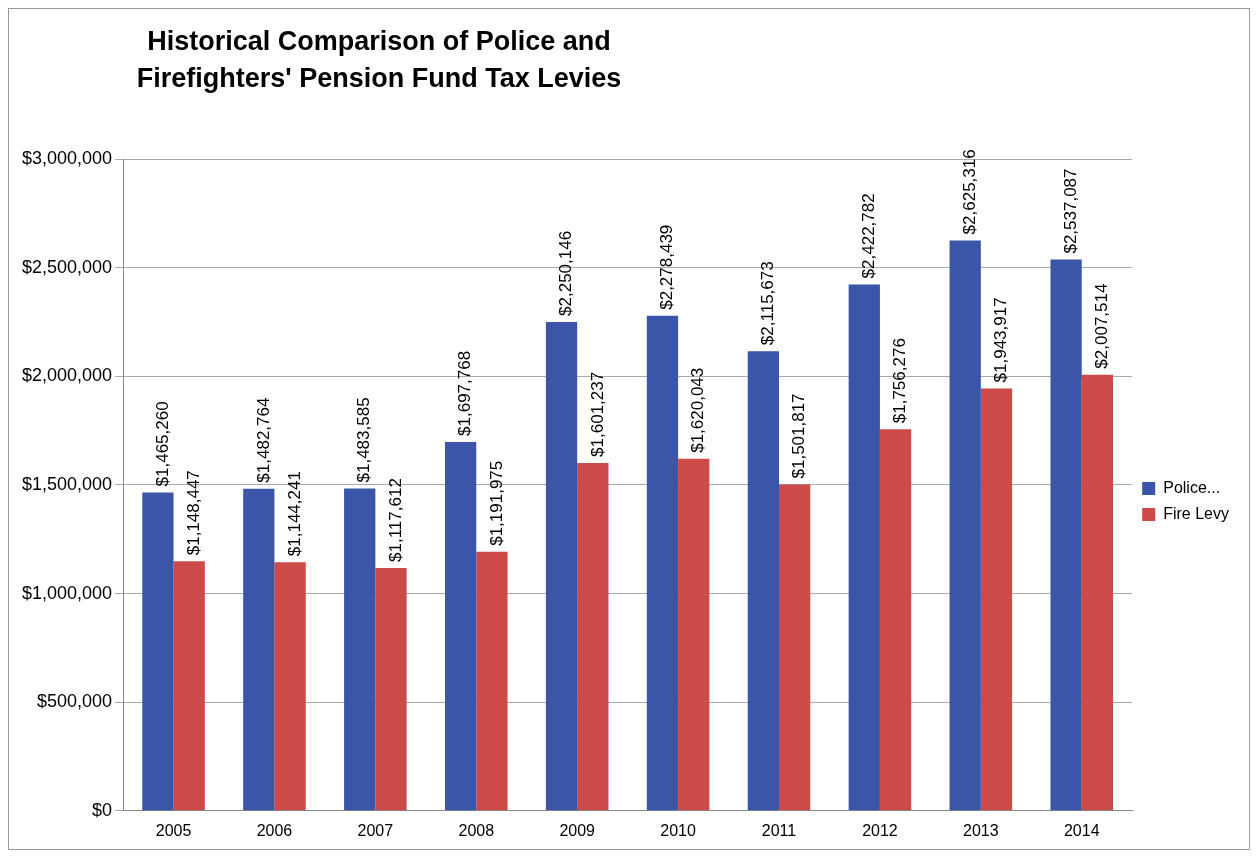 This screenshot has height=860, width=1259. I want to click on data-label: $1,601,237, so click(597, 414).